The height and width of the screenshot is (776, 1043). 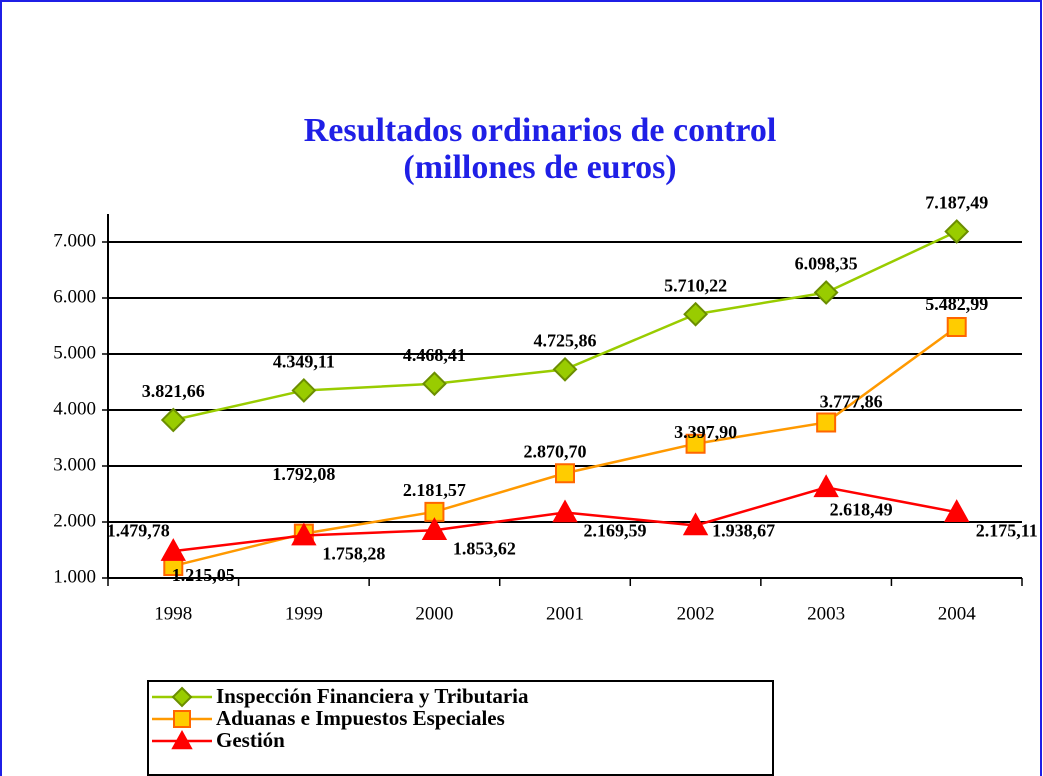 I want to click on data-label: 2.181,57, so click(x=434, y=490).